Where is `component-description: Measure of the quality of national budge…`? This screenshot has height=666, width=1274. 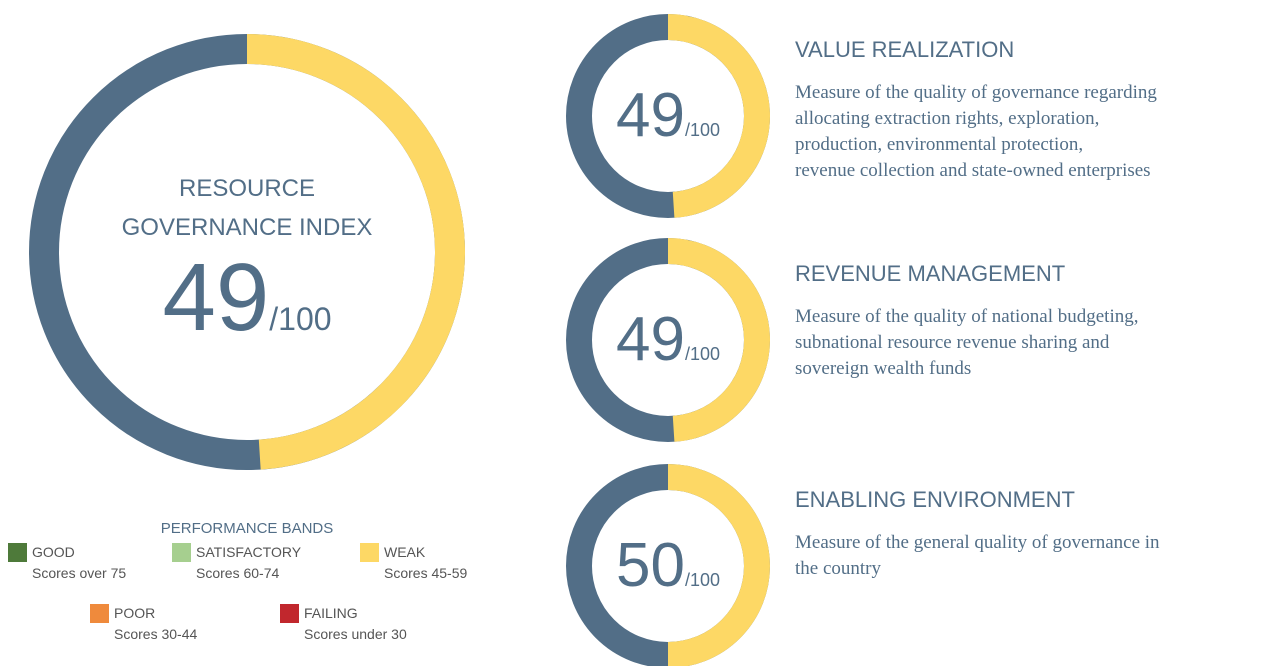
component-description: Measure of the quality of national budge… is located at coordinates (967, 316).